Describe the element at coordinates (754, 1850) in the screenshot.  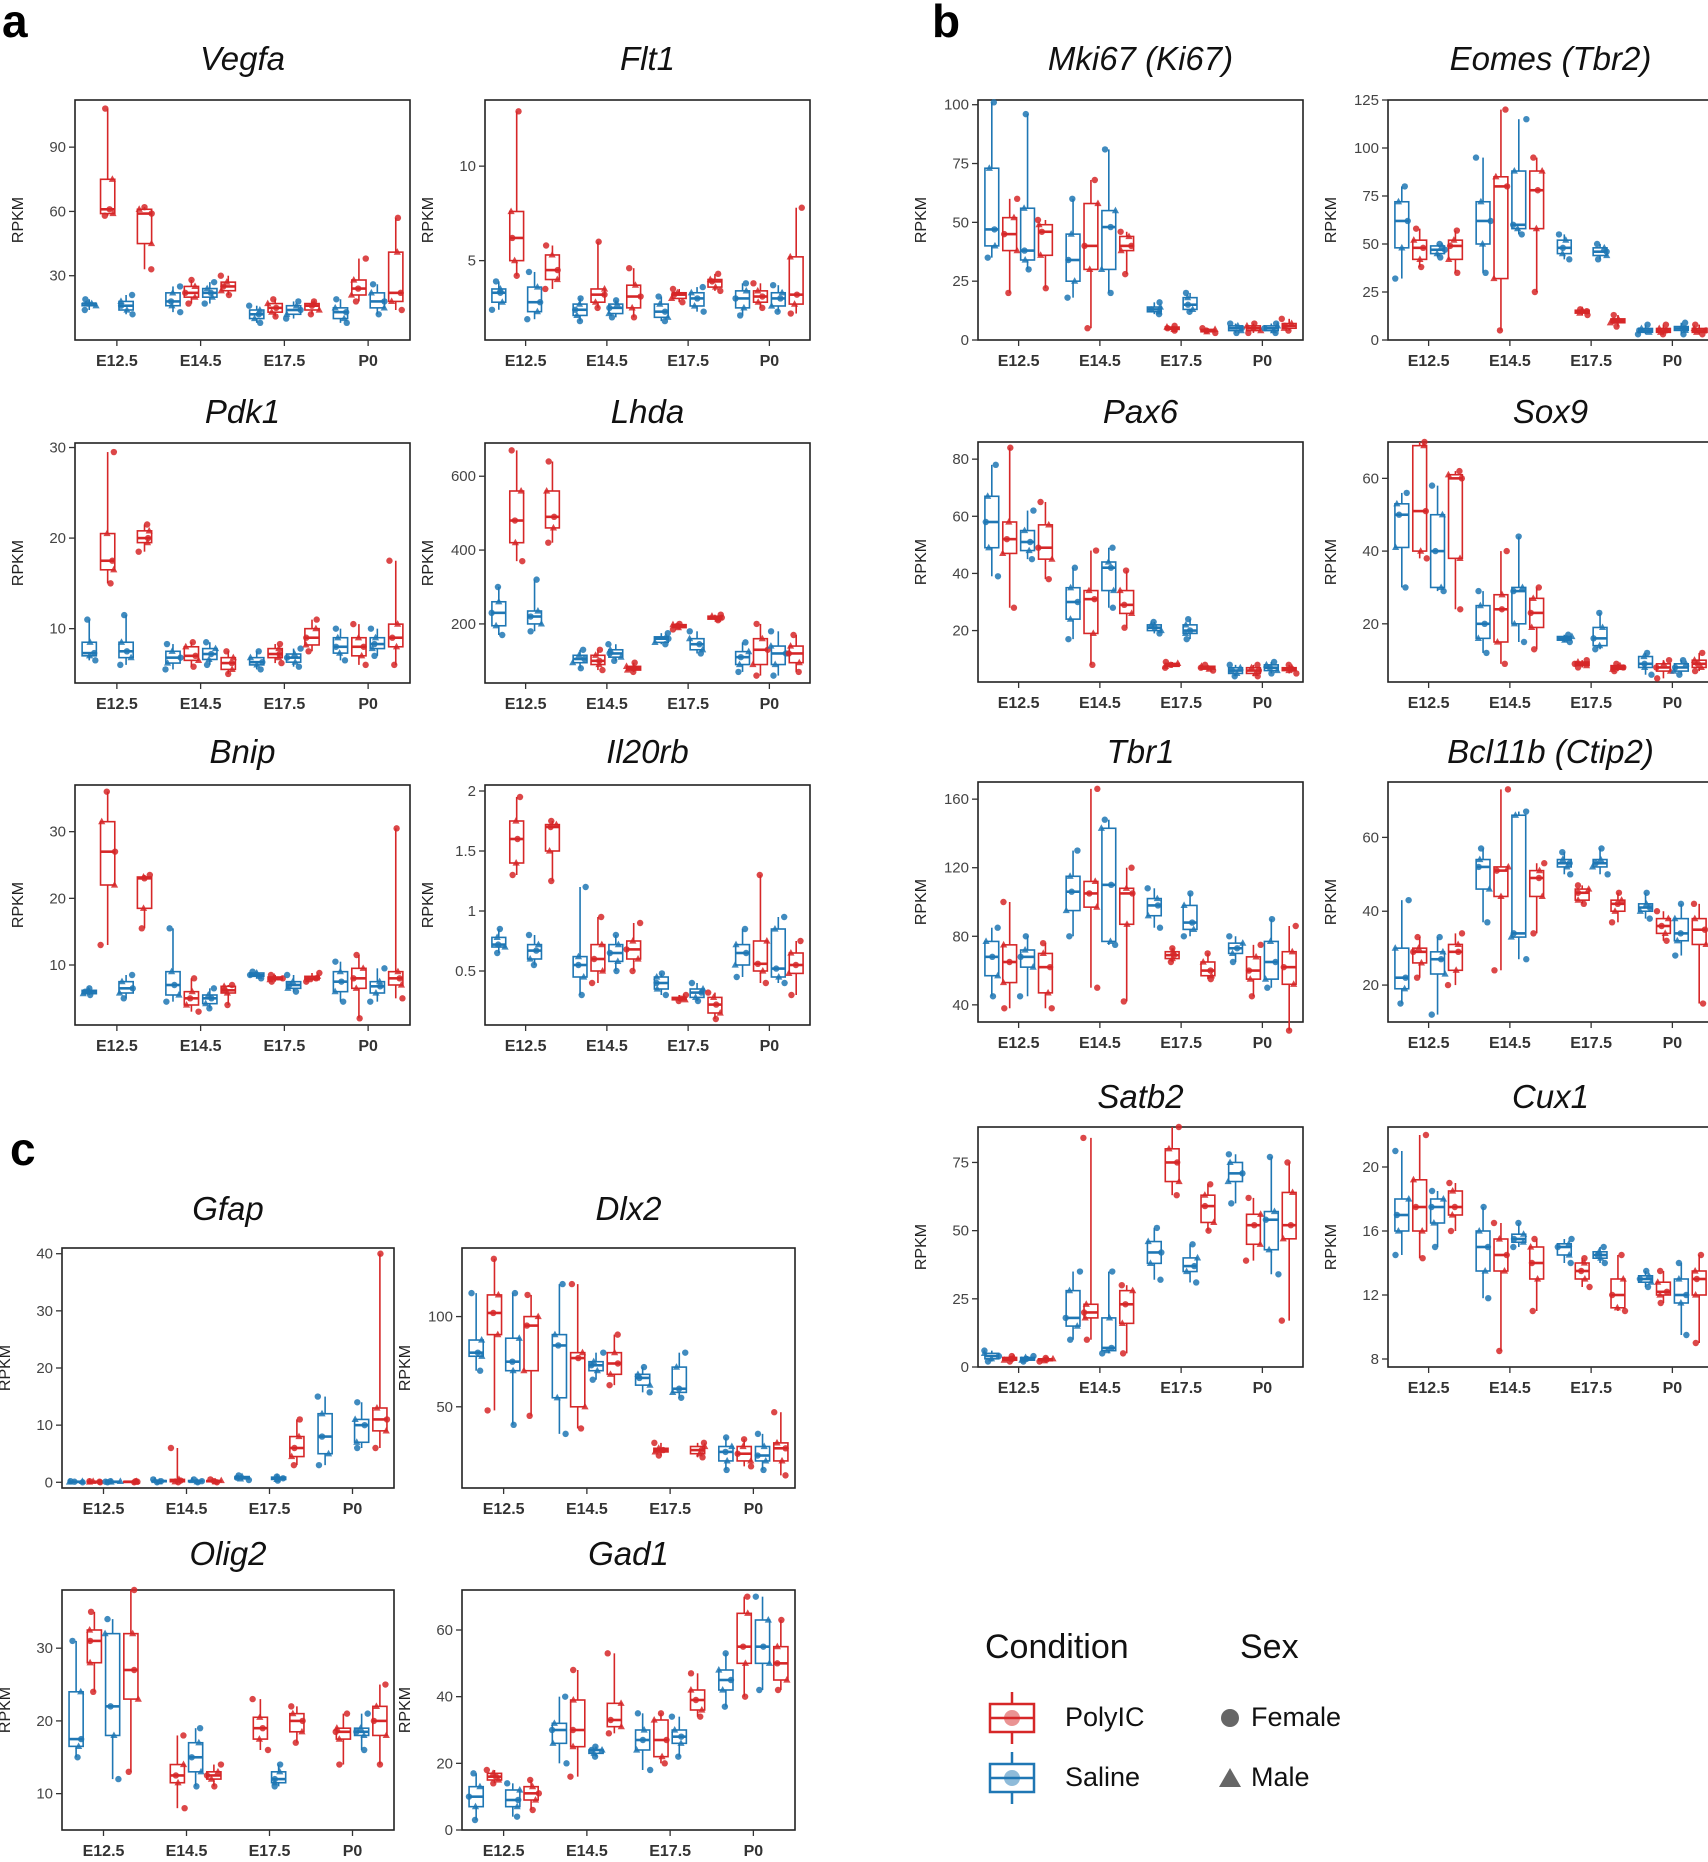
I see `x-tick-label: P0` at that location.